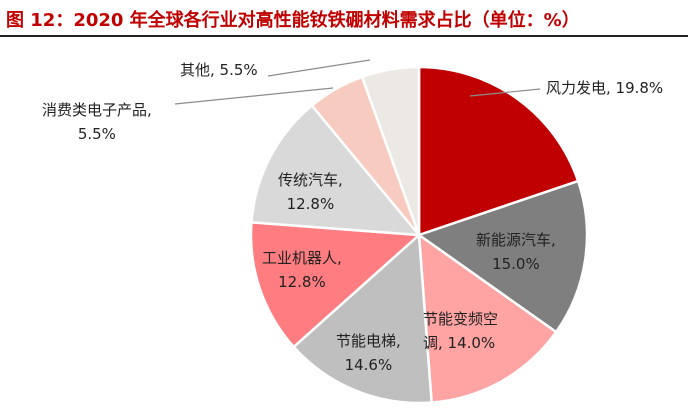  What do you see at coordinates (97, 122) in the screenshot?
I see `label-consumer: 消费类电子产品, 5.5%` at bounding box center [97, 122].